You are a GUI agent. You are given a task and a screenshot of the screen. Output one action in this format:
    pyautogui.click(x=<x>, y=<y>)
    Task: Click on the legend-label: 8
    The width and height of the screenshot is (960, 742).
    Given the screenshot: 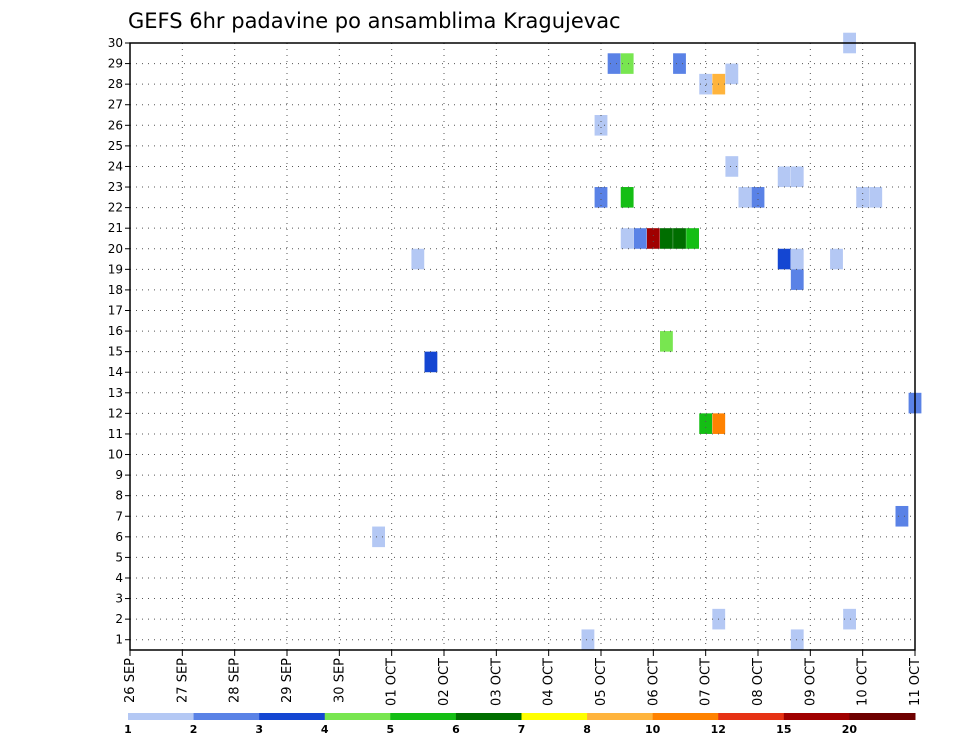 What is the action you would take?
    pyautogui.click(x=587, y=729)
    